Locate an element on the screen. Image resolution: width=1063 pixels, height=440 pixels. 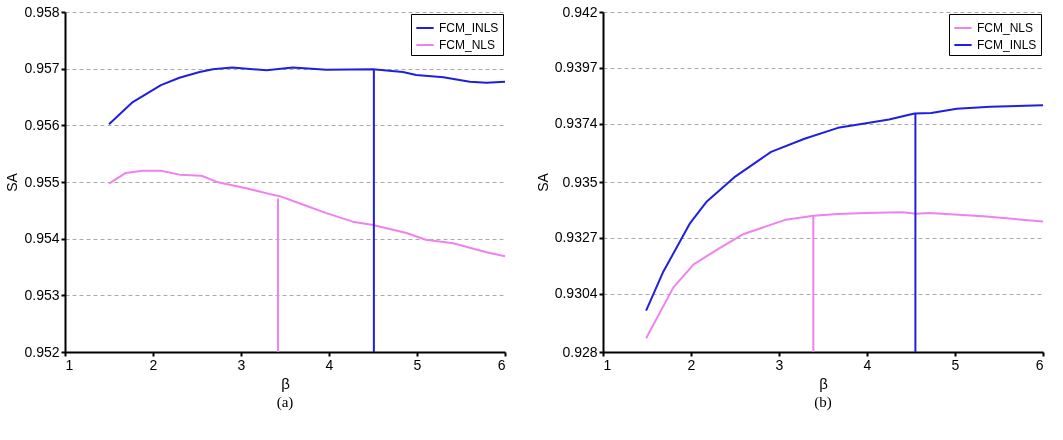
y-tick-label: 0.957 is located at coordinates (42, 68).